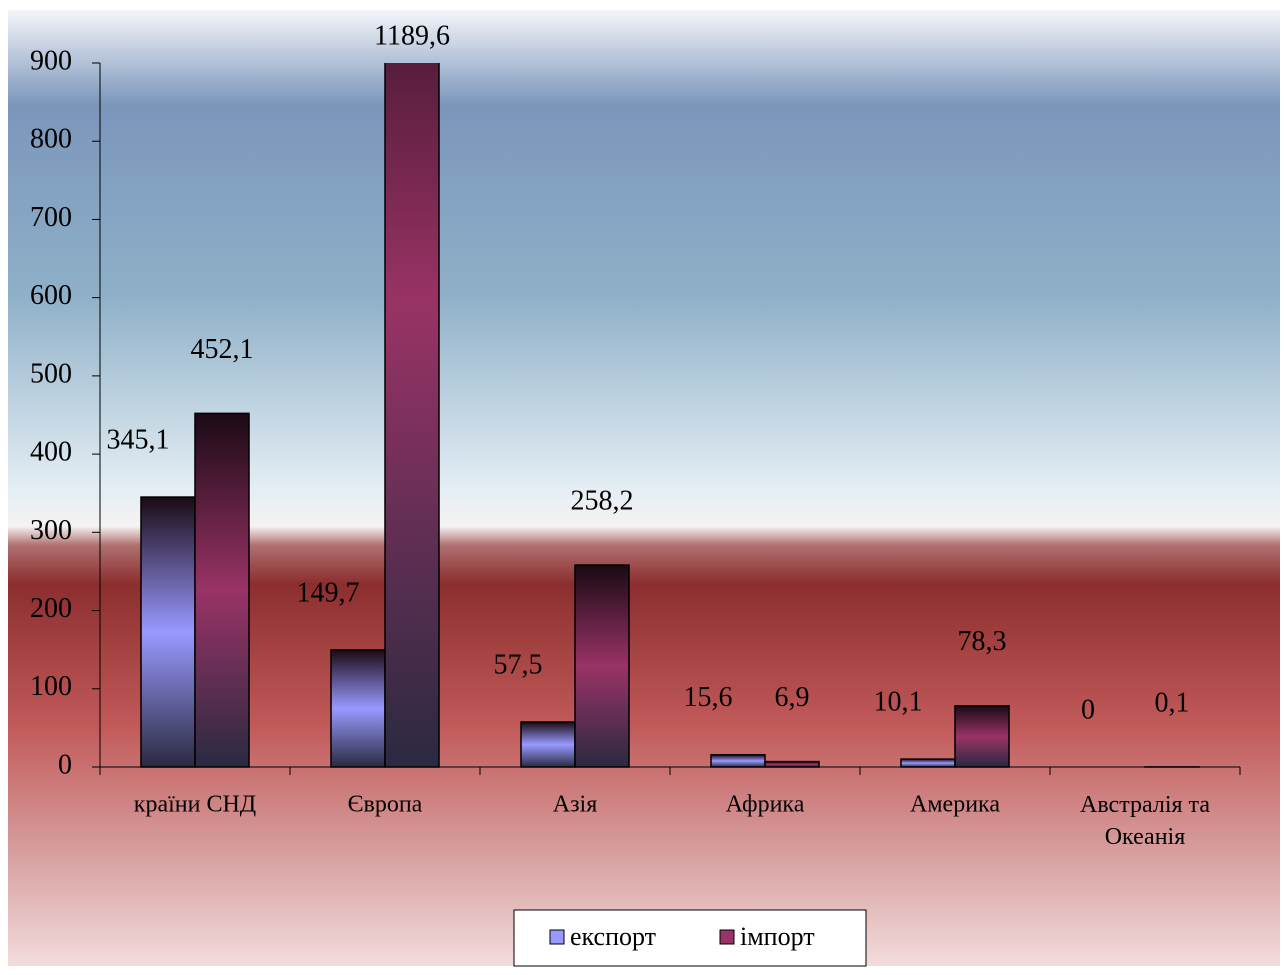  Describe the element at coordinates (222, 349) in the screenshot. I see `value-label: 452,1` at that location.